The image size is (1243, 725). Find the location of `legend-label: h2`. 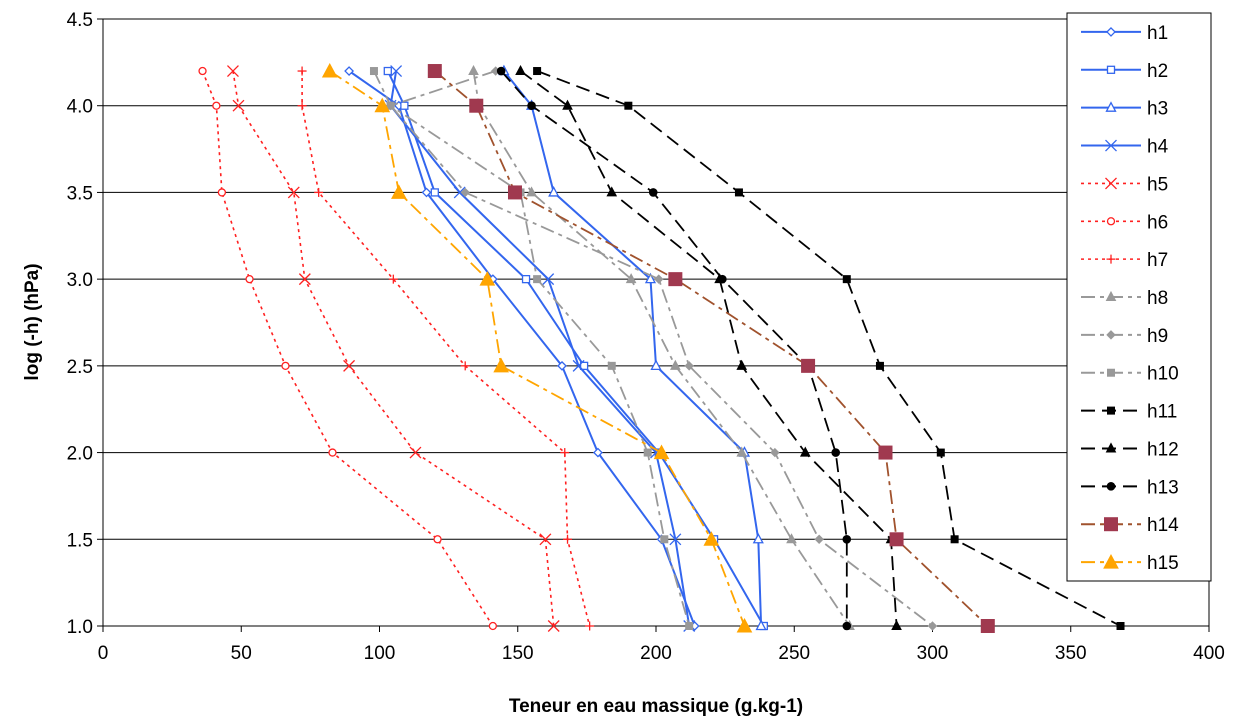

legend-label: h2 is located at coordinates (1157, 71).